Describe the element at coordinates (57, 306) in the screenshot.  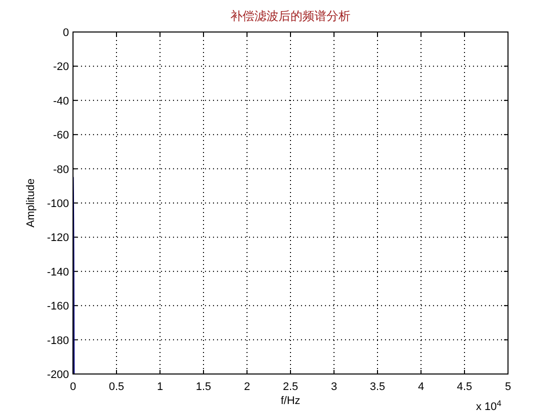
I see `y-tick-label: -160` at that location.